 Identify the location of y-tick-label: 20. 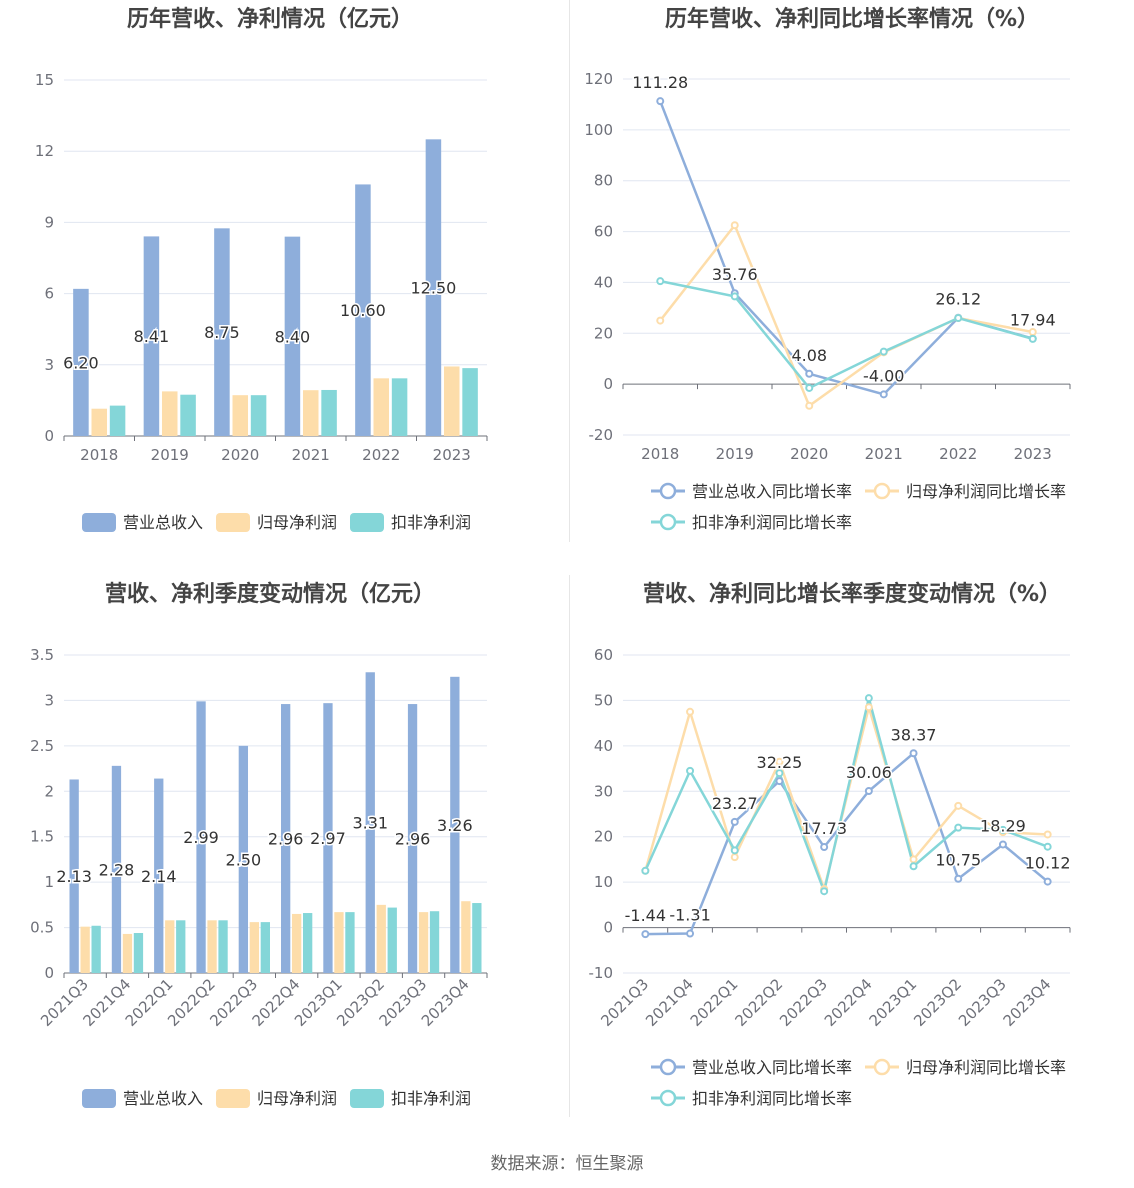
(603, 837).